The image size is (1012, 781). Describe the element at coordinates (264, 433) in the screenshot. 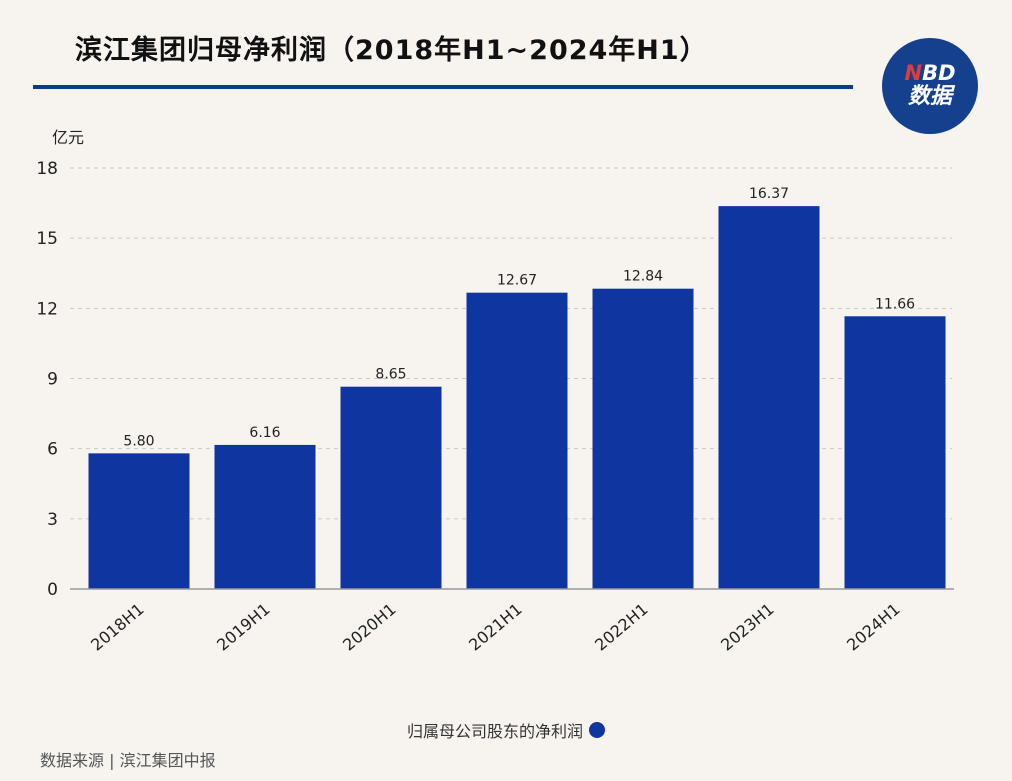

I see `data-label: 6.16` at that location.